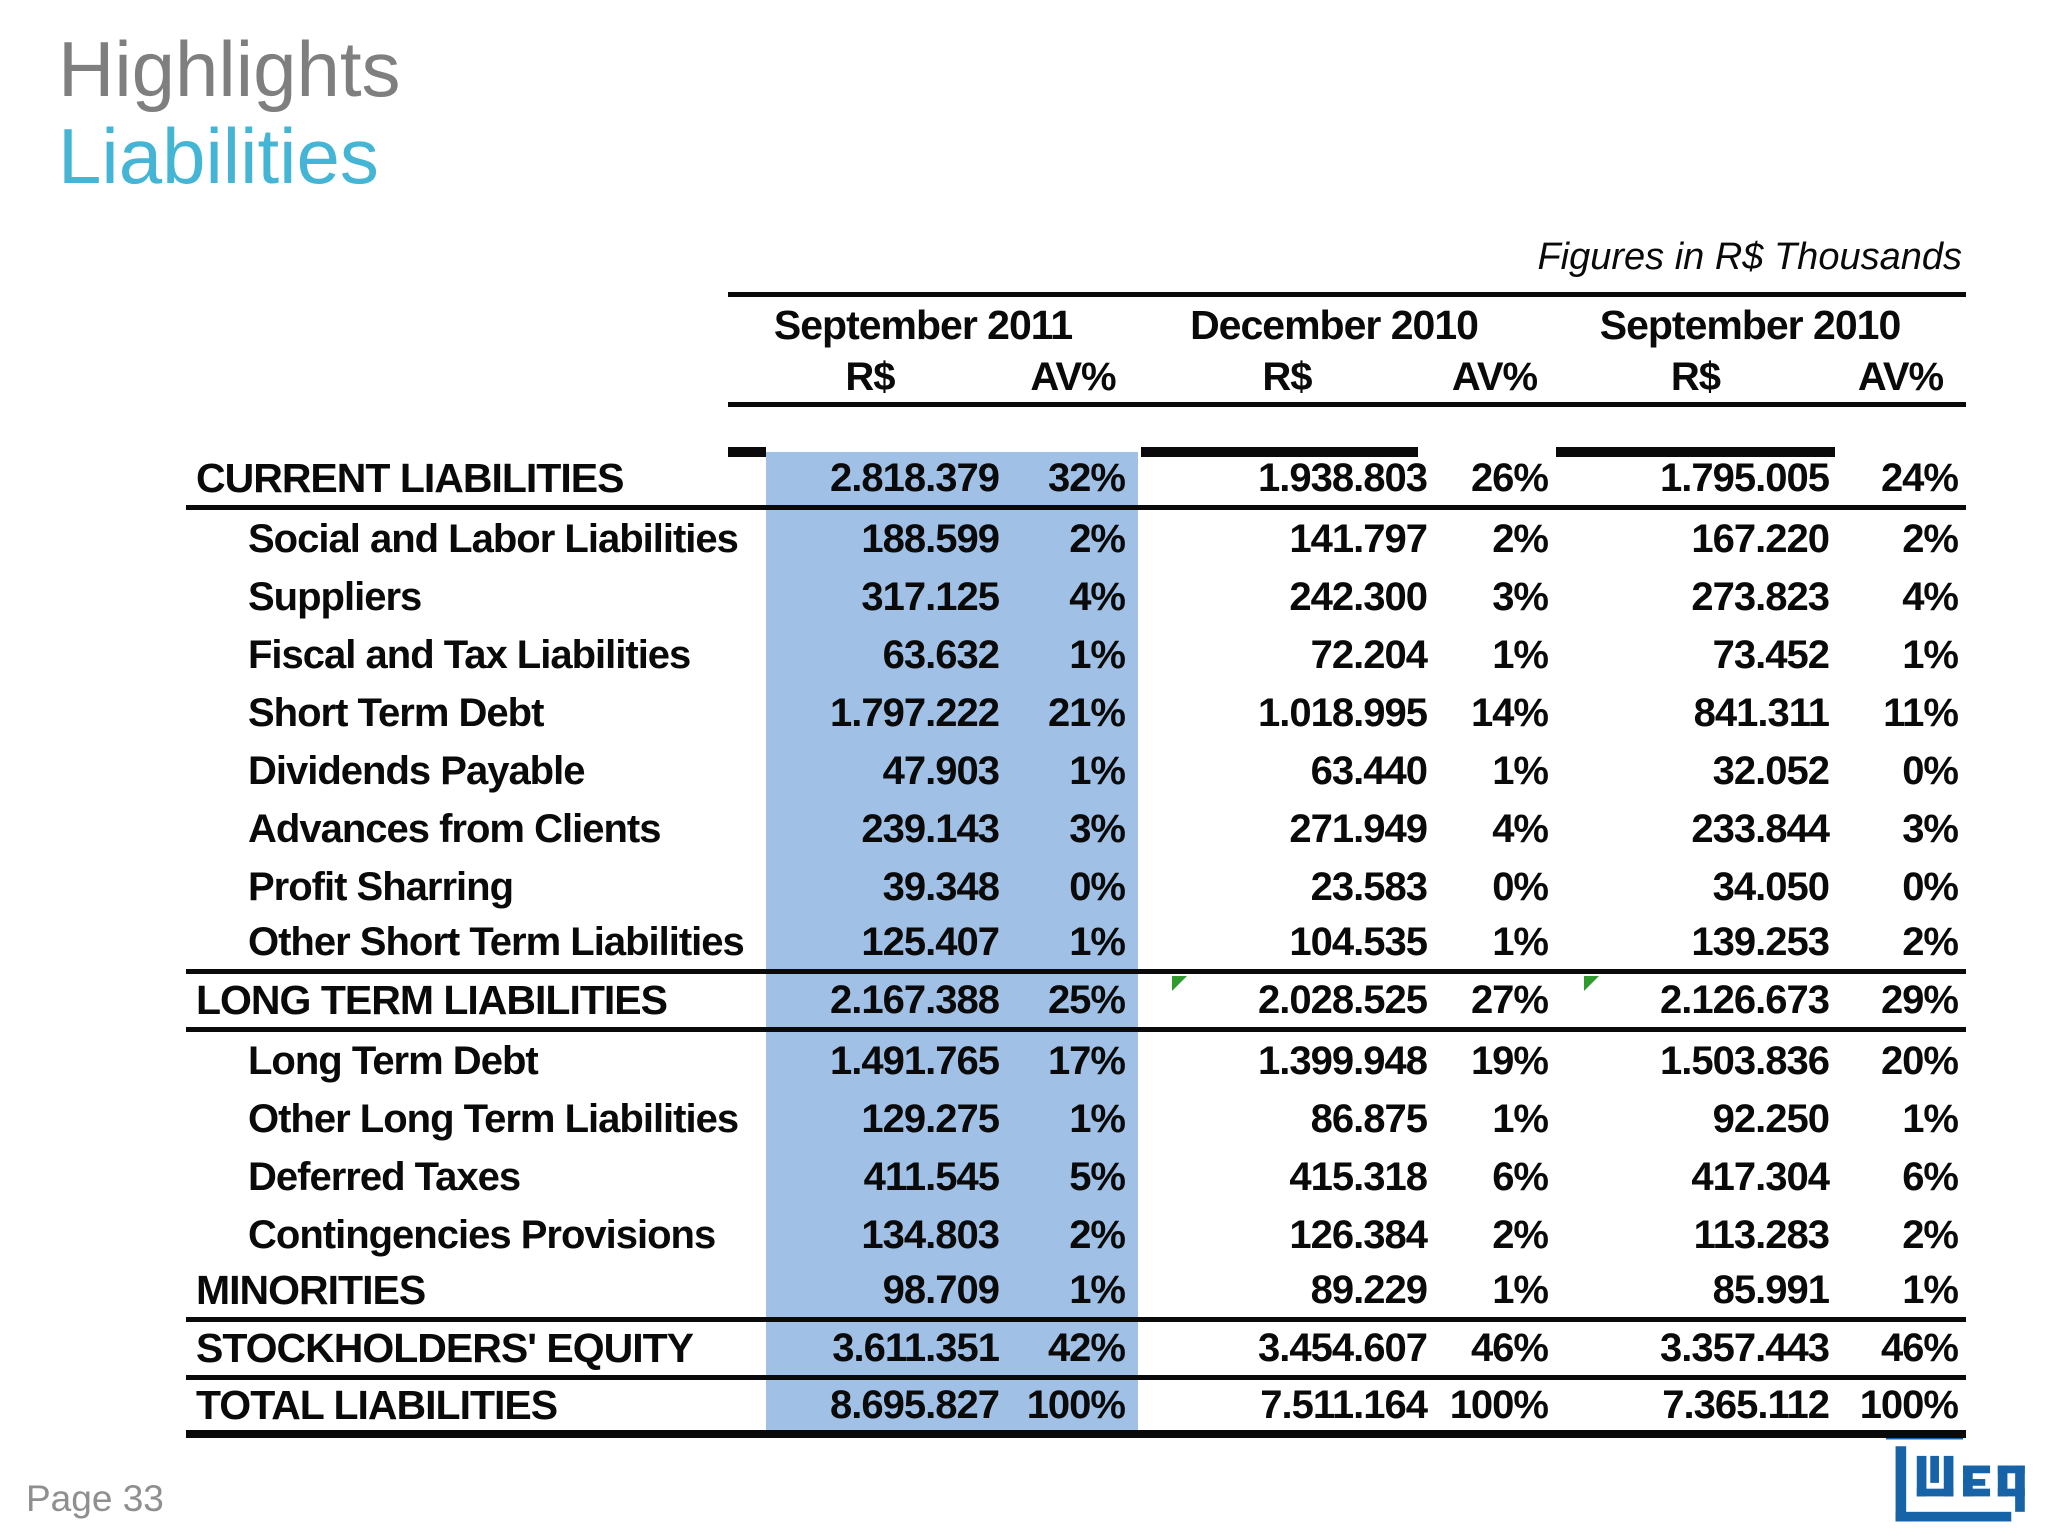 Image resolution: width=2048 pixels, height=1536 pixels. What do you see at coordinates (1343, 1348) in the screenshot?
I see `row-value: 3.454.607` at bounding box center [1343, 1348].